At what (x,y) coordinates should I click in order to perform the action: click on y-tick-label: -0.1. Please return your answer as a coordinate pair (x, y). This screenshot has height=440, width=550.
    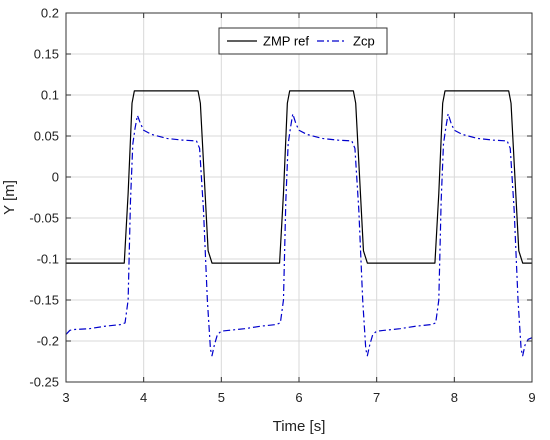
    Looking at the image, I should click on (48, 259).